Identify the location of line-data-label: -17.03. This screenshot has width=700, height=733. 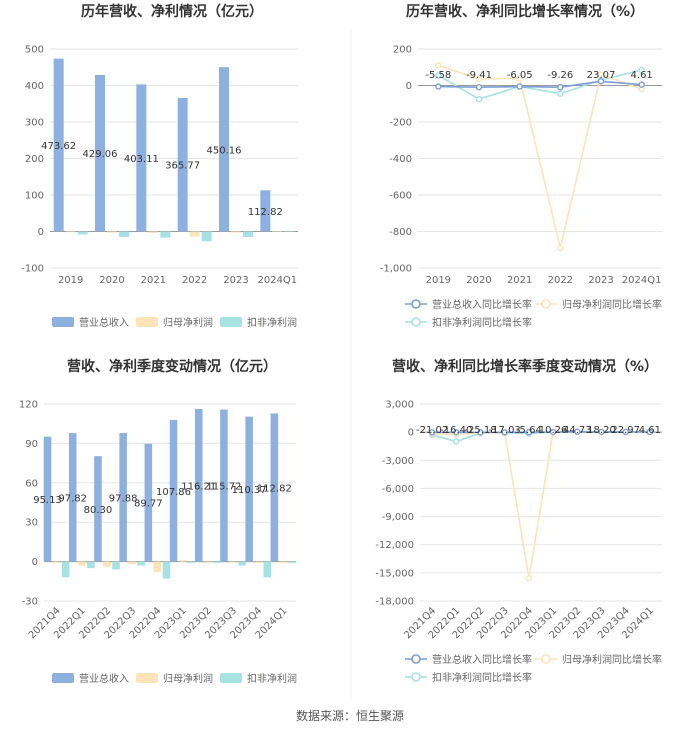
(505, 430).